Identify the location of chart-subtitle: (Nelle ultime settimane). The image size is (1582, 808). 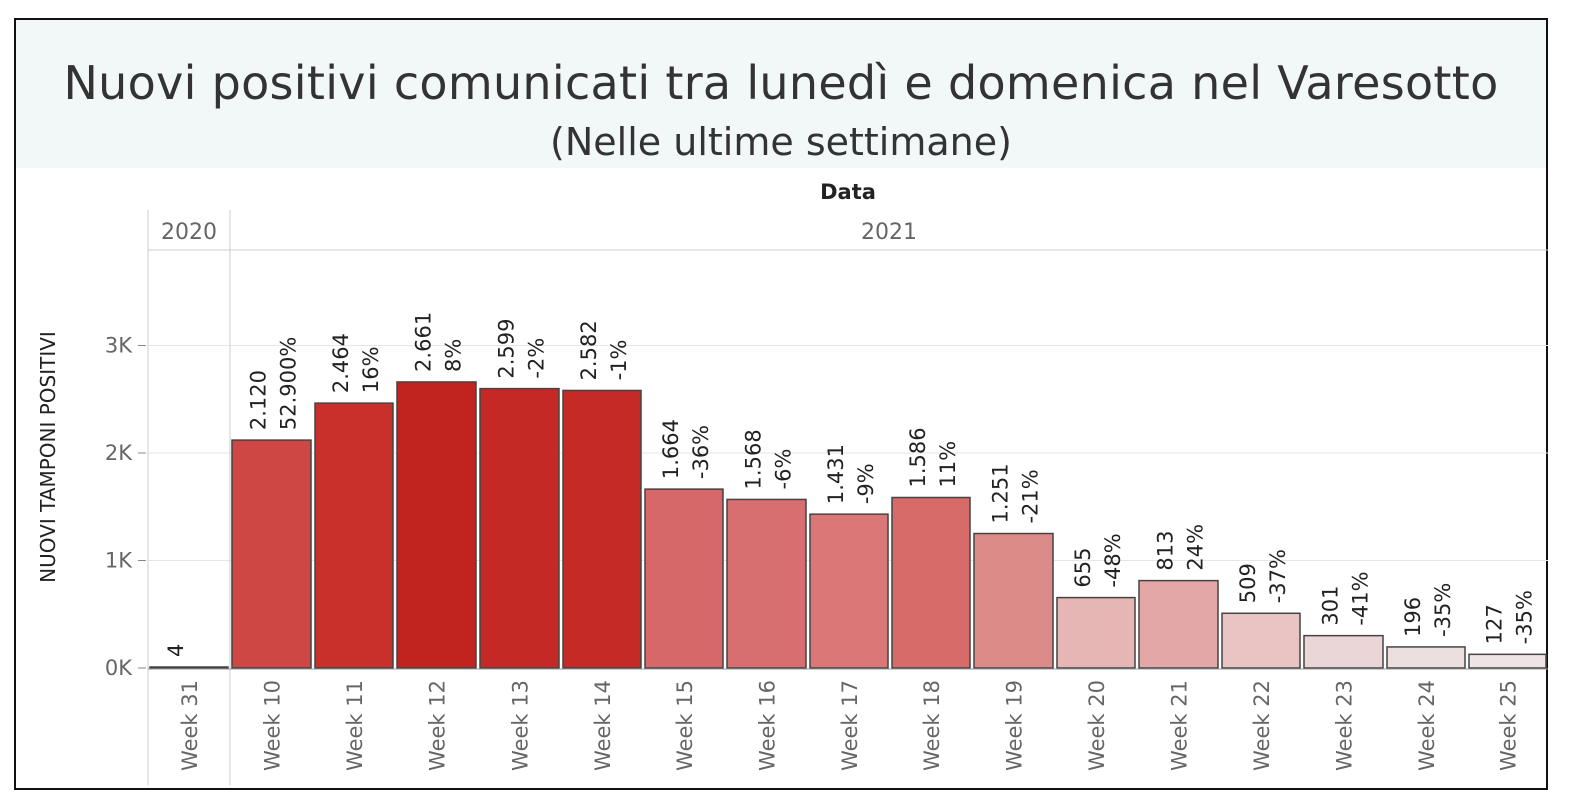
(781, 142).